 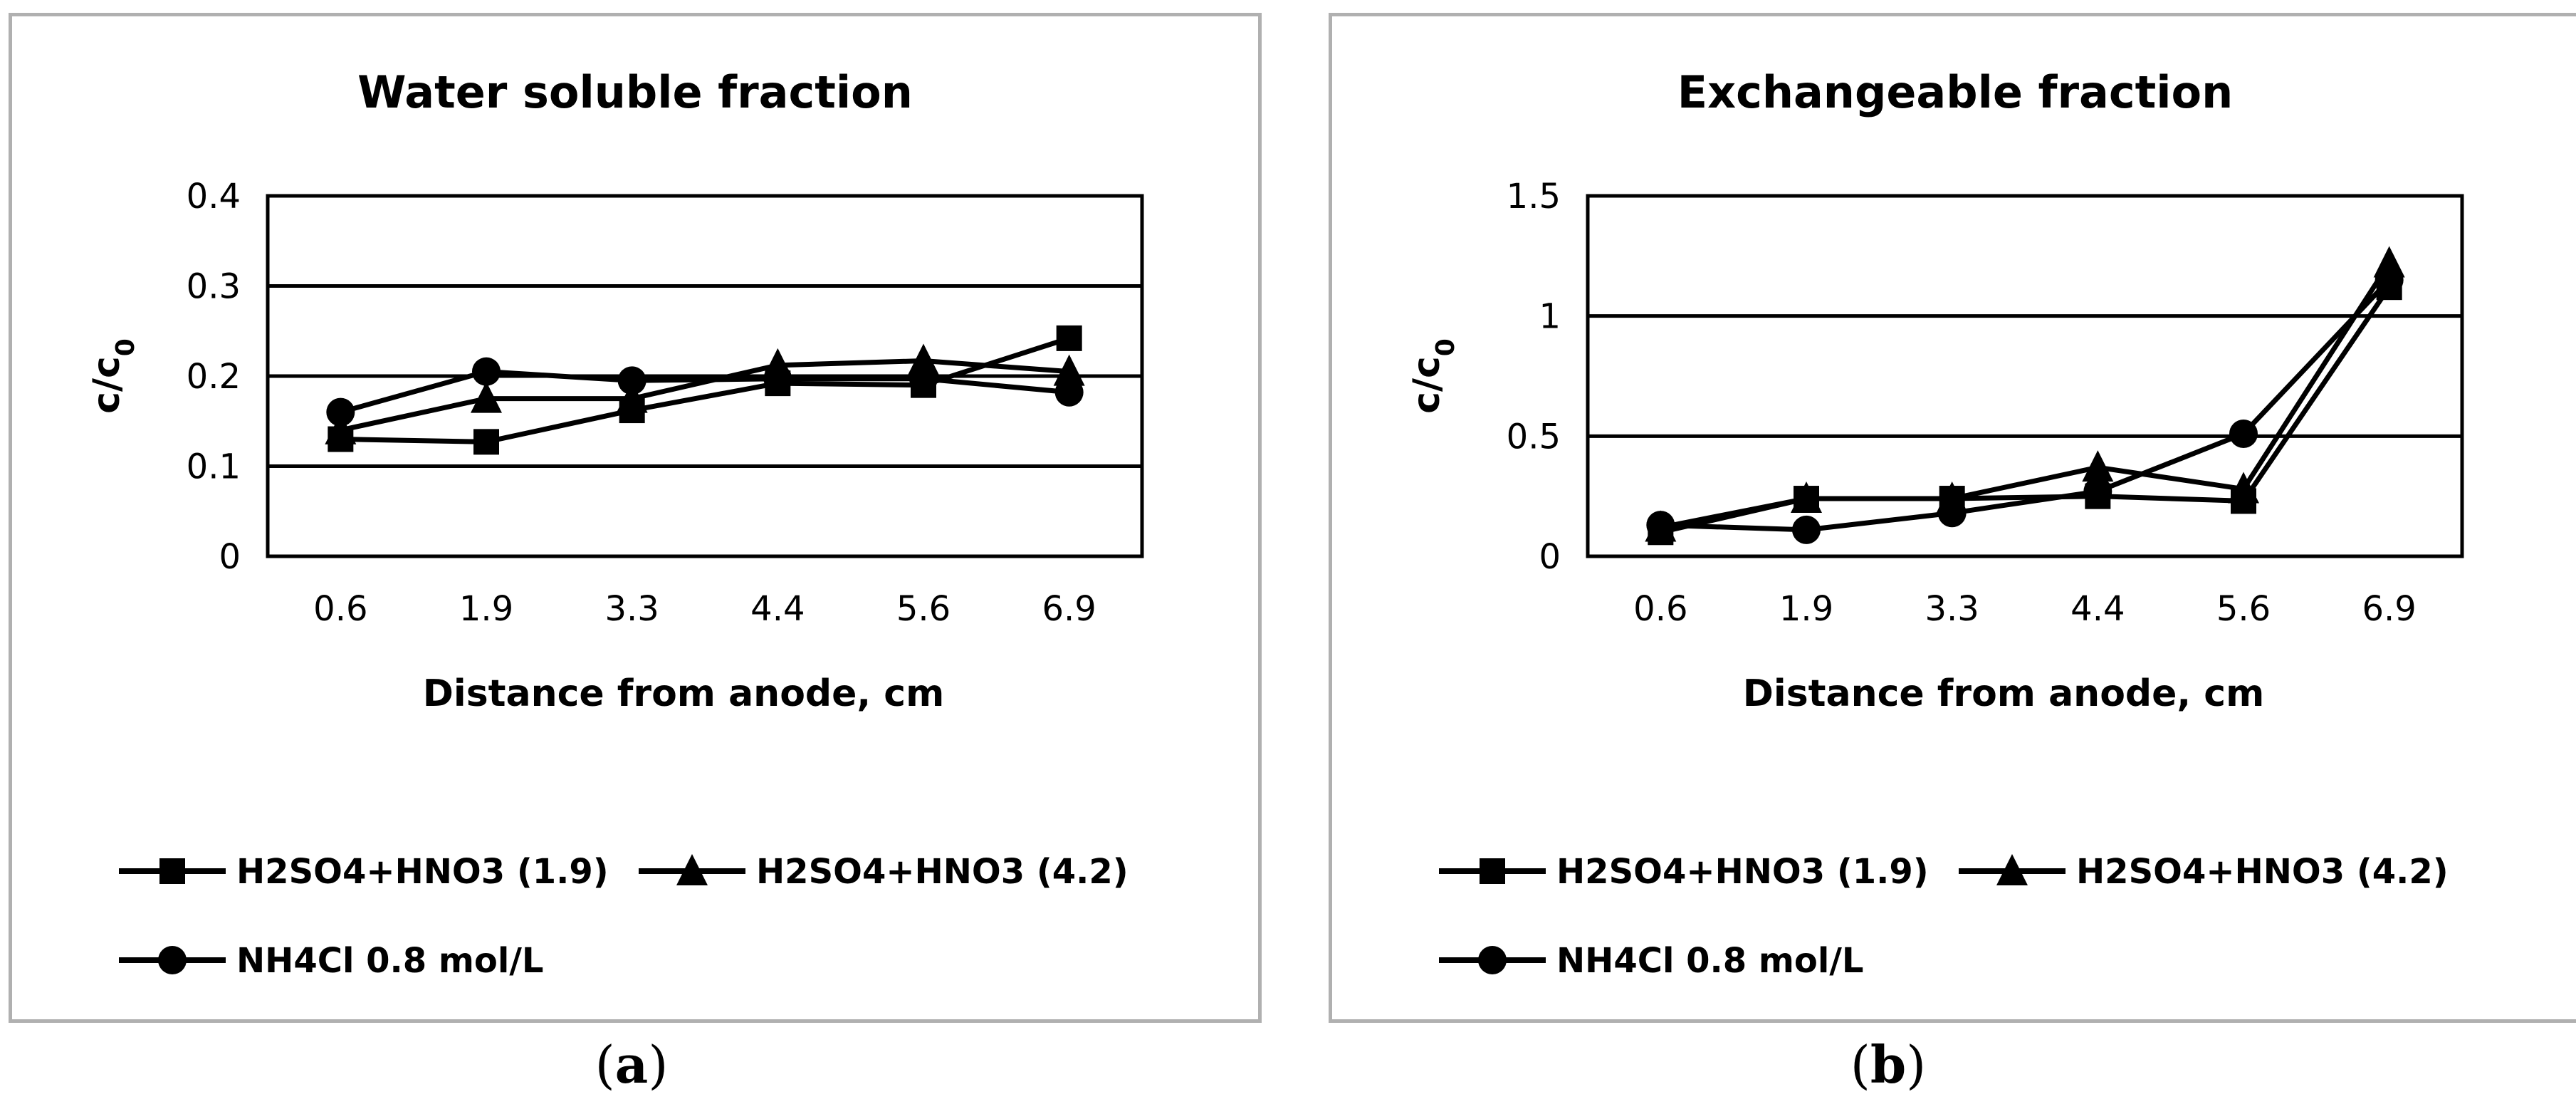 I want to click on caption-b: (b), so click(x=1888, y=1064).